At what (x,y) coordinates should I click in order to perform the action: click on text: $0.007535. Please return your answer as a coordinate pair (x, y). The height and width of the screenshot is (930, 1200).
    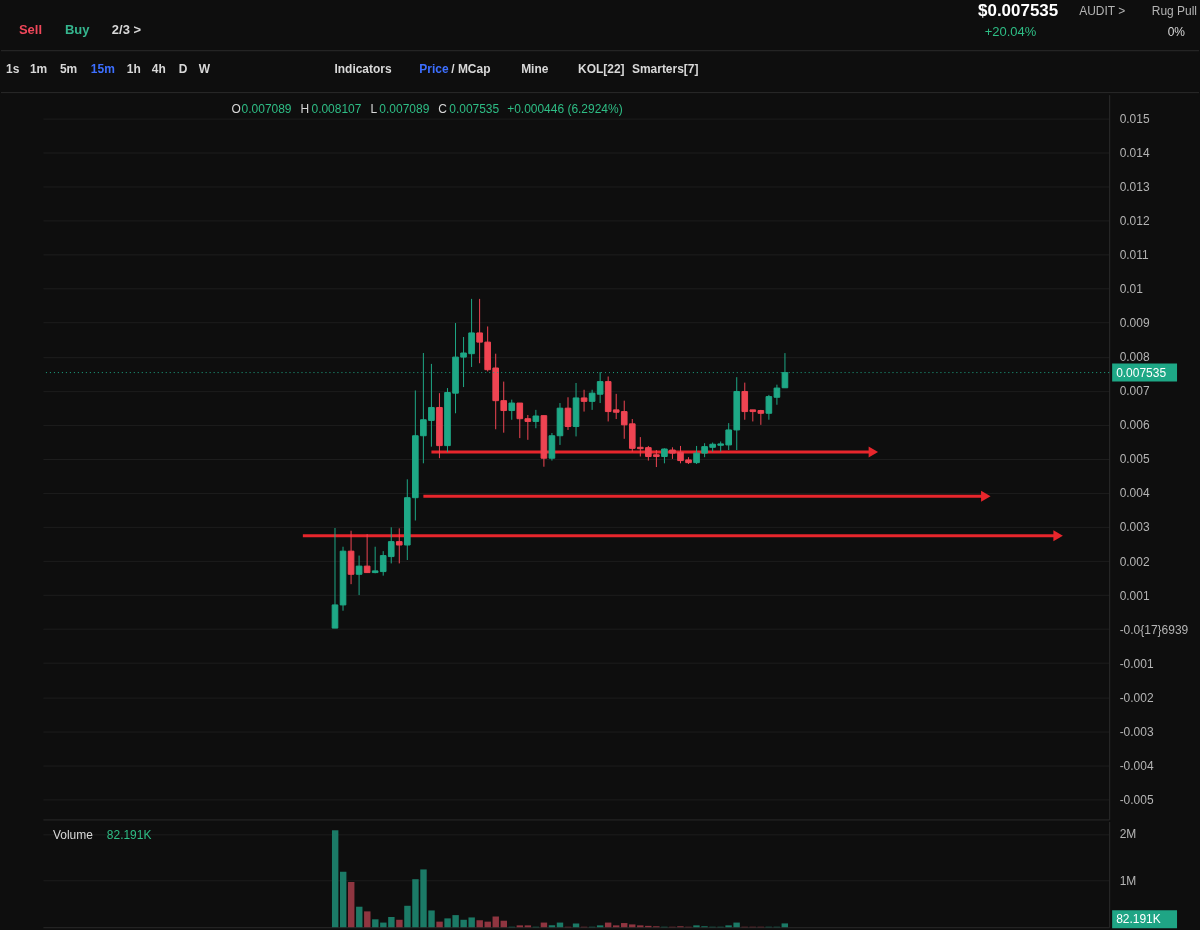
    Looking at the image, I should click on (1018, 10).